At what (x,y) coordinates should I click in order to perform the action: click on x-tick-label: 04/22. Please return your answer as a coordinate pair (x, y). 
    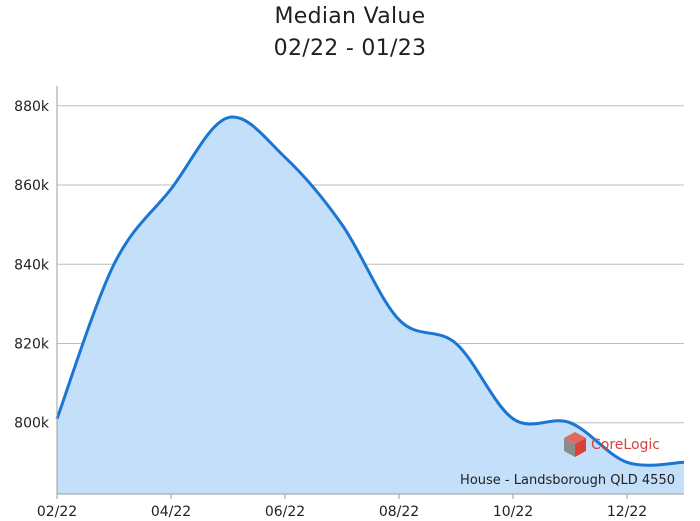
    Looking at the image, I should click on (171, 512).